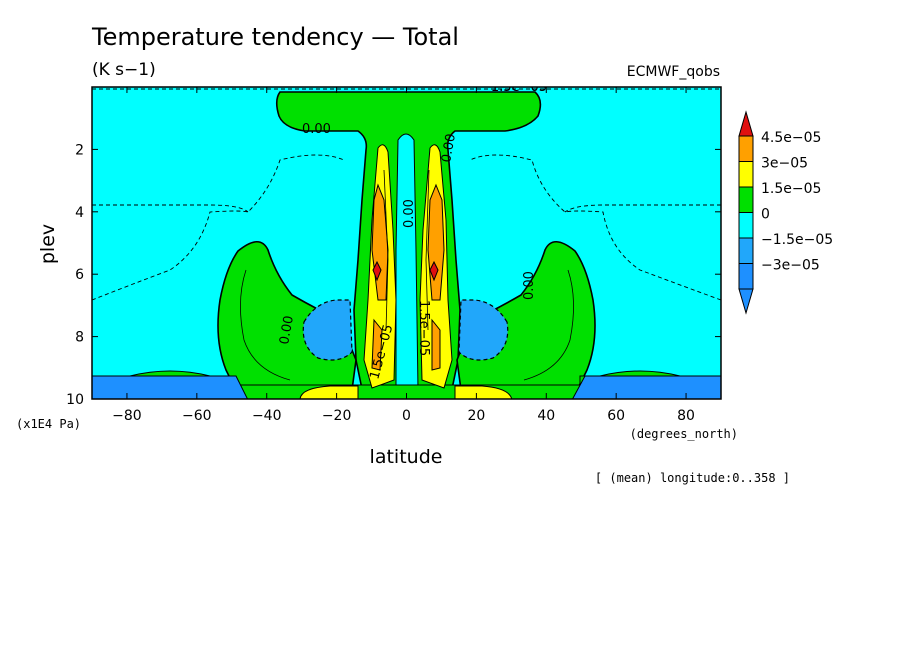 The height and width of the screenshot is (654, 904). Describe the element at coordinates (476, 416) in the screenshot. I see `x-tick-label: 20` at that location.